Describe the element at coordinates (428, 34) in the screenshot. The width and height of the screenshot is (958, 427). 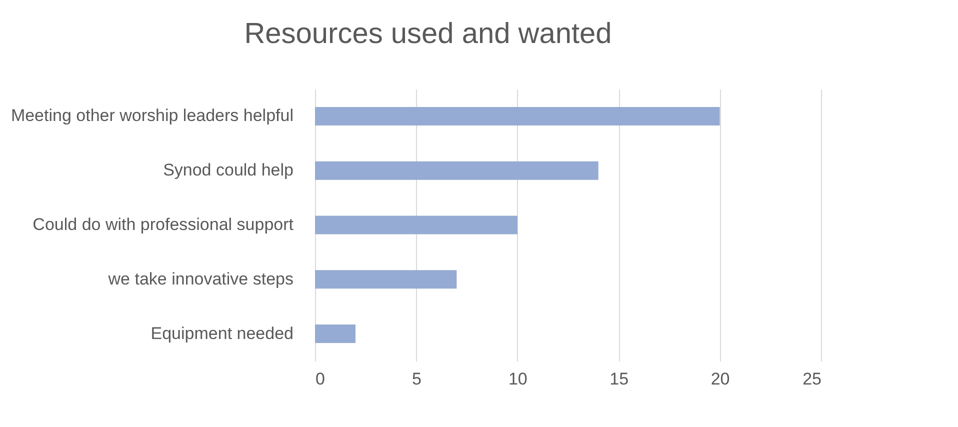
I see `chart-title: Resources used and wanted` at that location.